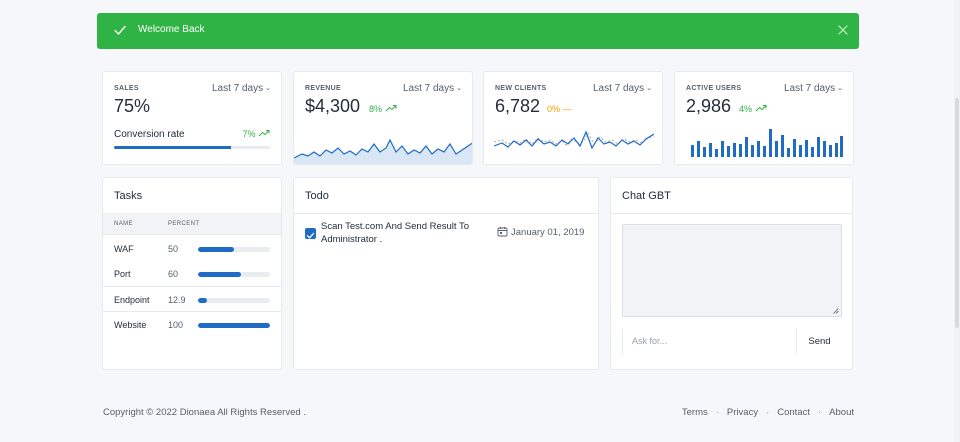  What do you see at coordinates (256, 134) in the screenshot?
I see `conversion-delta: 7%` at bounding box center [256, 134].